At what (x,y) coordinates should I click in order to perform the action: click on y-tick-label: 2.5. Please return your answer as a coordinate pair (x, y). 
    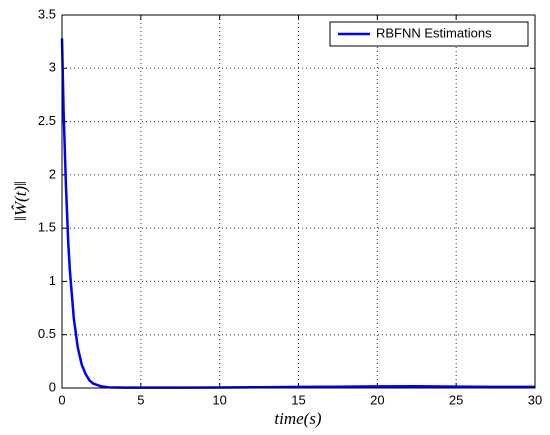
    Looking at the image, I should click on (47, 120).